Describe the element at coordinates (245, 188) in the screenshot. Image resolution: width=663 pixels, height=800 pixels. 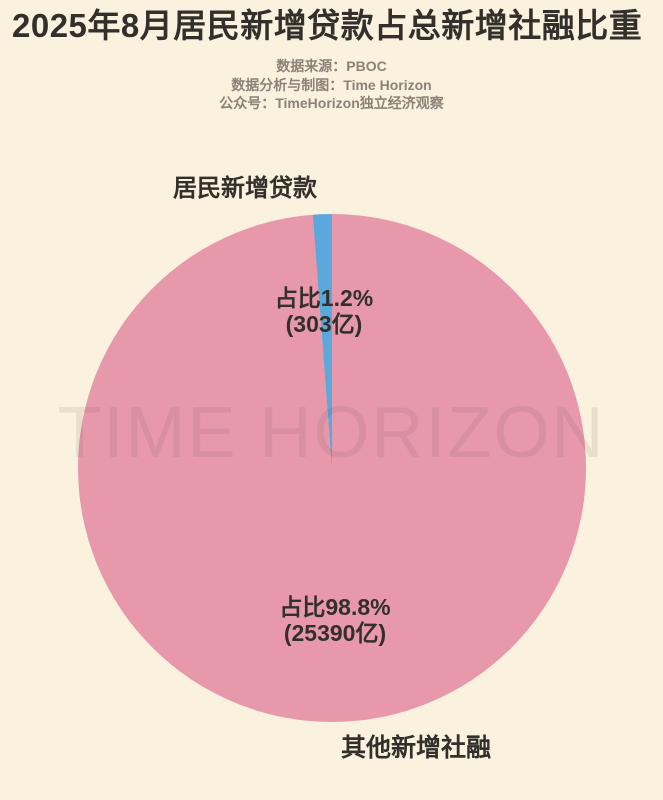
I see `blue-slice-name-label: 居民新增贷款` at that location.